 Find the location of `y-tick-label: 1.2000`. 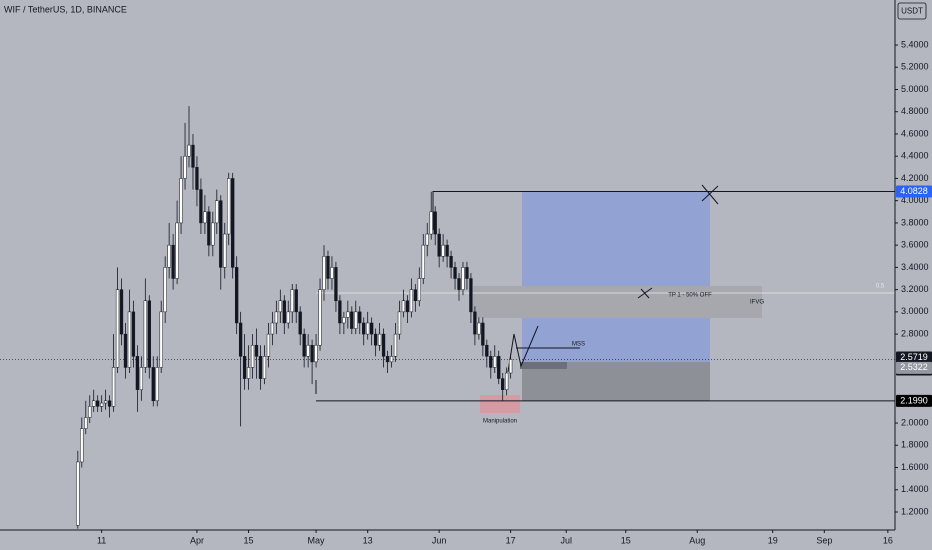

y-tick-label: 1.2000 is located at coordinates (915, 511).